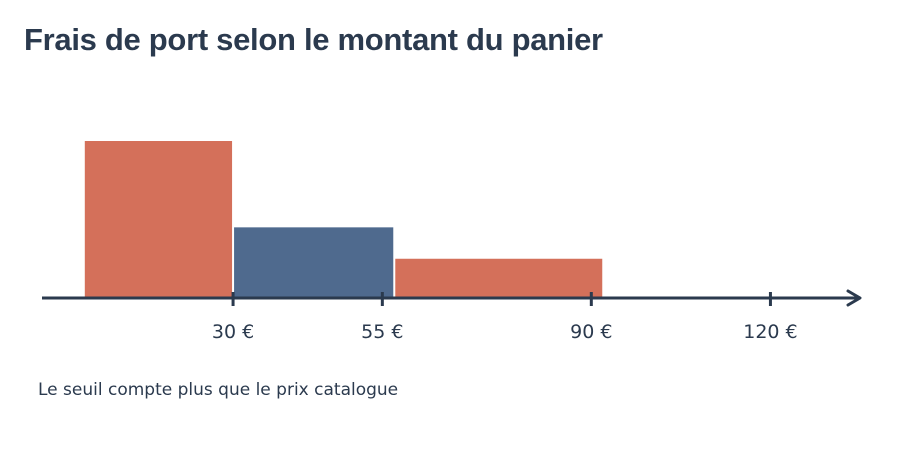 The height and width of the screenshot is (450, 900). What do you see at coordinates (233, 332) in the screenshot?
I see `x-tick-label-1: 30 €` at bounding box center [233, 332].